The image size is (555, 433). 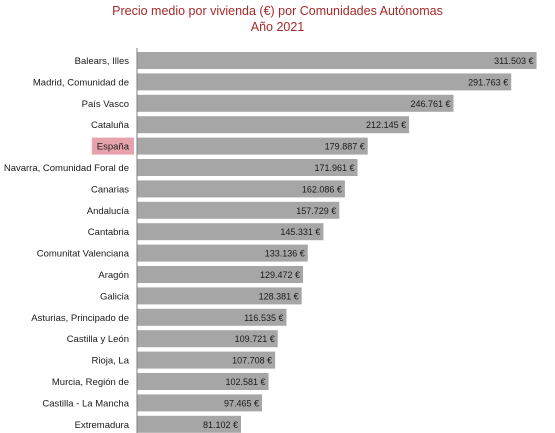 What do you see at coordinates (105, 104) in the screenshot?
I see `category-label: País Vasco` at bounding box center [105, 104].